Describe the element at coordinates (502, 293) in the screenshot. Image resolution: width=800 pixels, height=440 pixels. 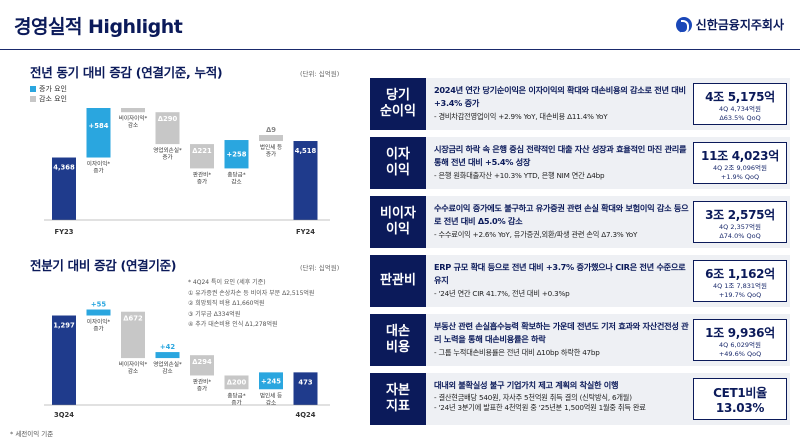
I see `row-sub-text: - '24년 연간 CIR 41.7%, 전년 대비 +0.3%p` at that location.